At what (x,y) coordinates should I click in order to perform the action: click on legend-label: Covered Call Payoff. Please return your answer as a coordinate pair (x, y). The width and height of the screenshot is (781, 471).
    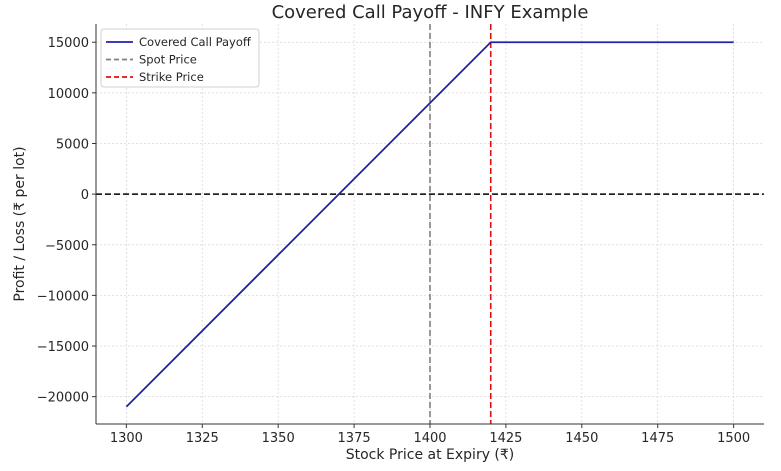
    Looking at the image, I should click on (195, 42).